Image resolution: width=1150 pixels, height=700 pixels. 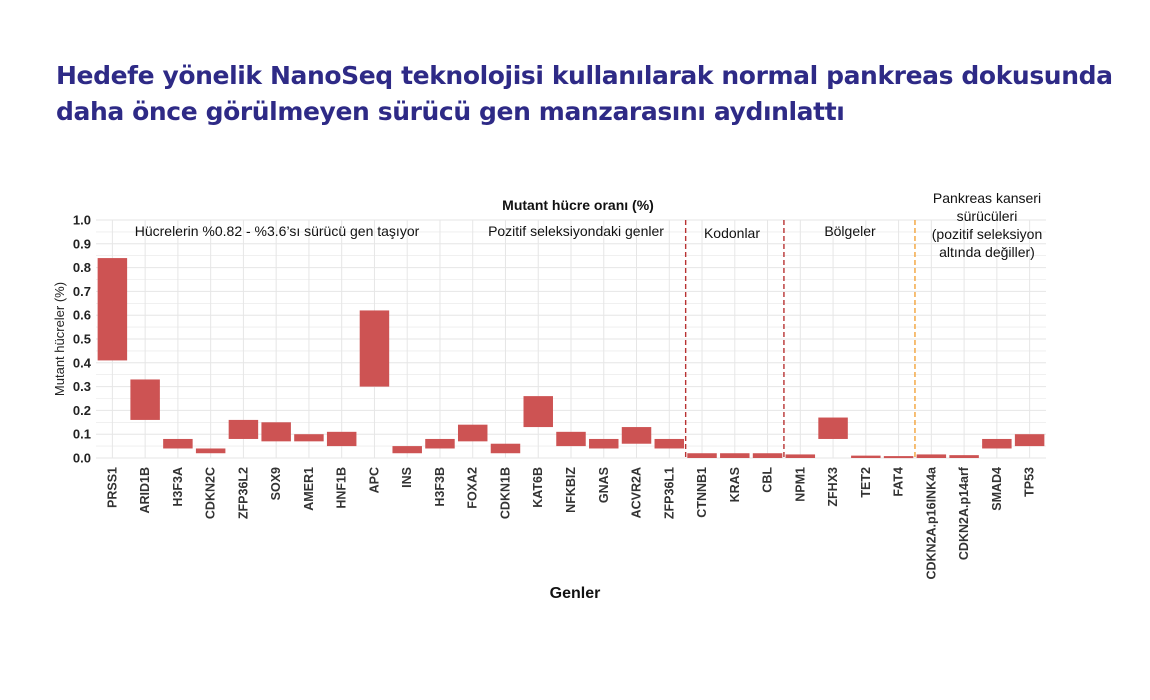 What do you see at coordinates (1029, 440) in the screenshot?
I see `bar-TP53` at bounding box center [1029, 440].